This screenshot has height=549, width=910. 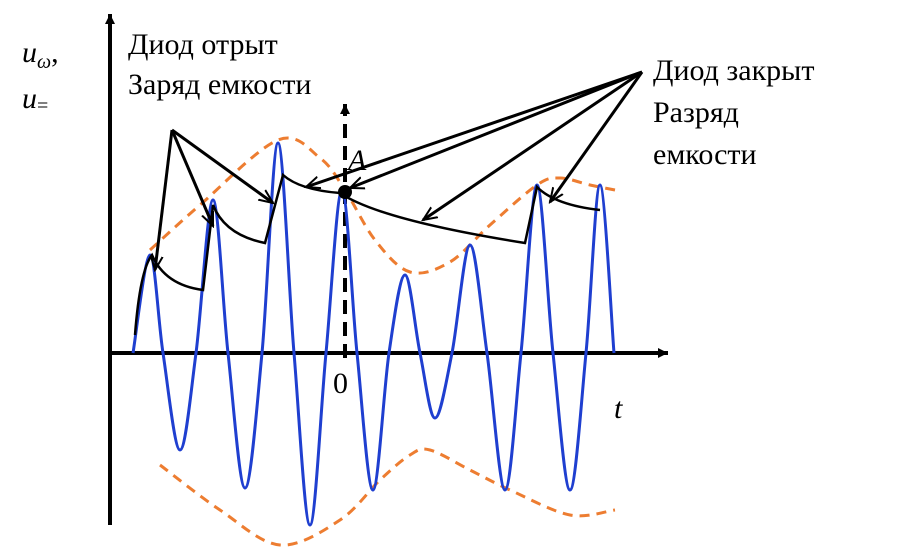 What do you see at coordinates (733, 70) in the screenshot?
I see `note: Диод закрыт` at bounding box center [733, 70].